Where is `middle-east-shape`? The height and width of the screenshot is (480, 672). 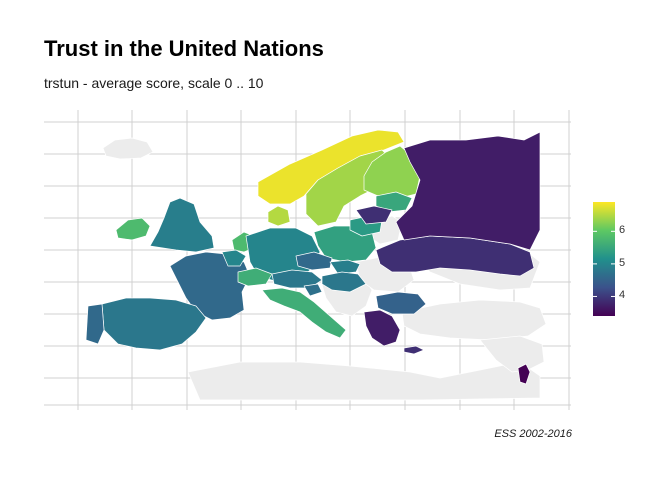
middle-east-shape is located at coordinates (512, 354).